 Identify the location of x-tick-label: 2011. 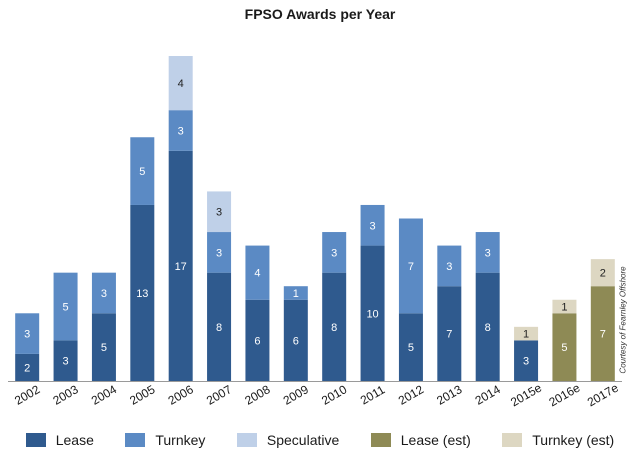
(373, 394).